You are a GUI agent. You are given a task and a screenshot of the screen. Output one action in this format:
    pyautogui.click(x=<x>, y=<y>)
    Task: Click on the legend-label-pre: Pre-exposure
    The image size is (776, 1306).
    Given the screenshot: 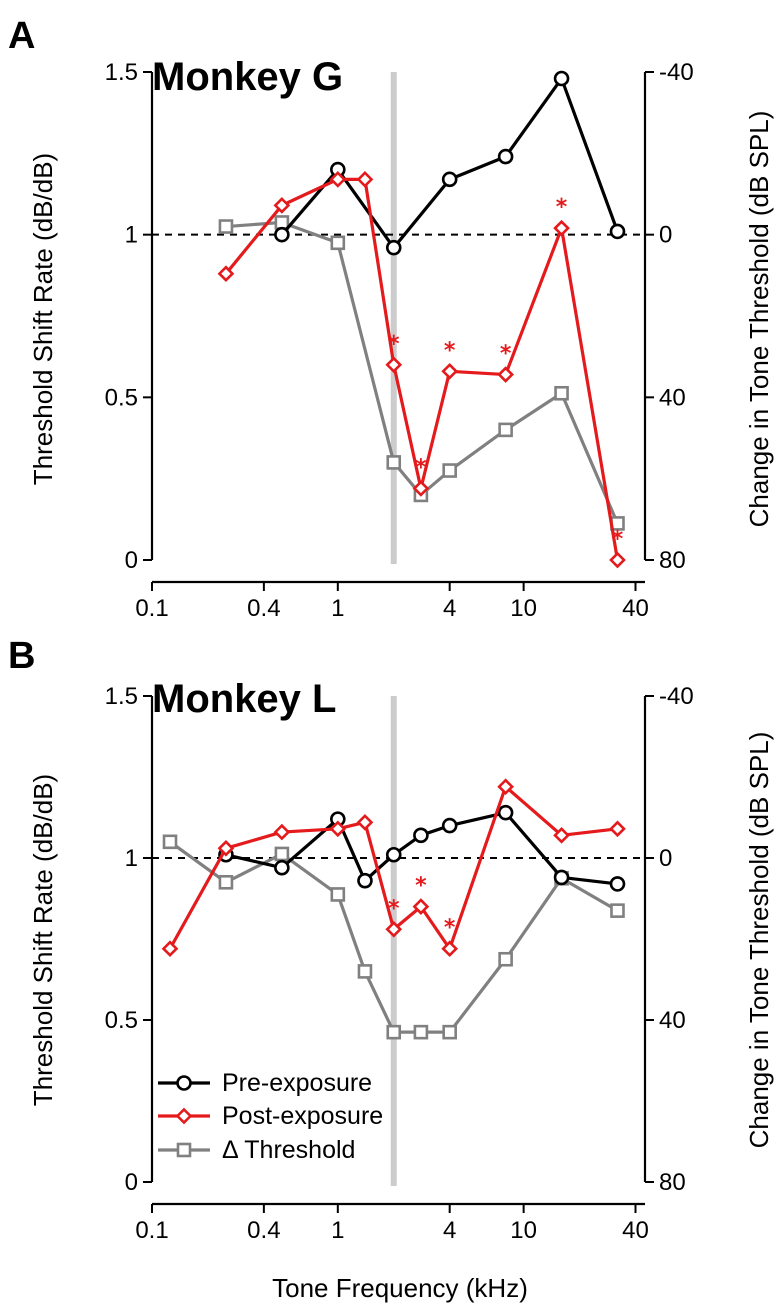 What is the action you would take?
    pyautogui.click(x=297, y=1083)
    